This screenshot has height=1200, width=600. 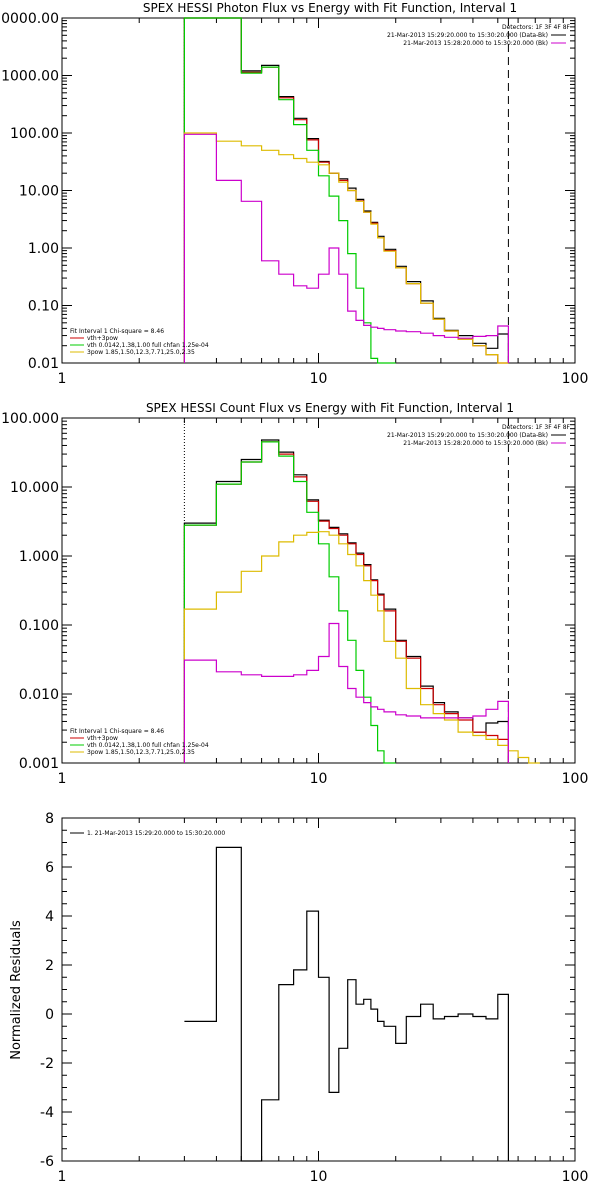 What do you see at coordinates (43, 364) in the screenshot?
I see `photon-flux-y-tick-label: 0.01` at bounding box center [43, 364].